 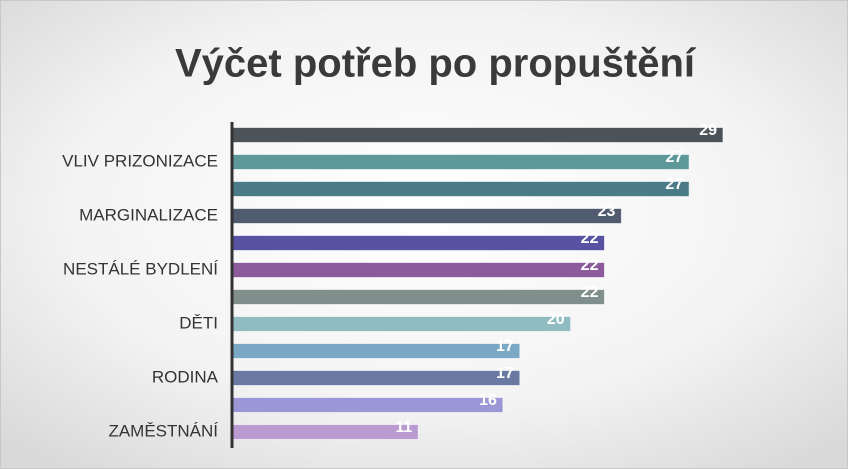 I want to click on y-tick-label: ZAMĚSTNÁNÍ, so click(x=163, y=430).